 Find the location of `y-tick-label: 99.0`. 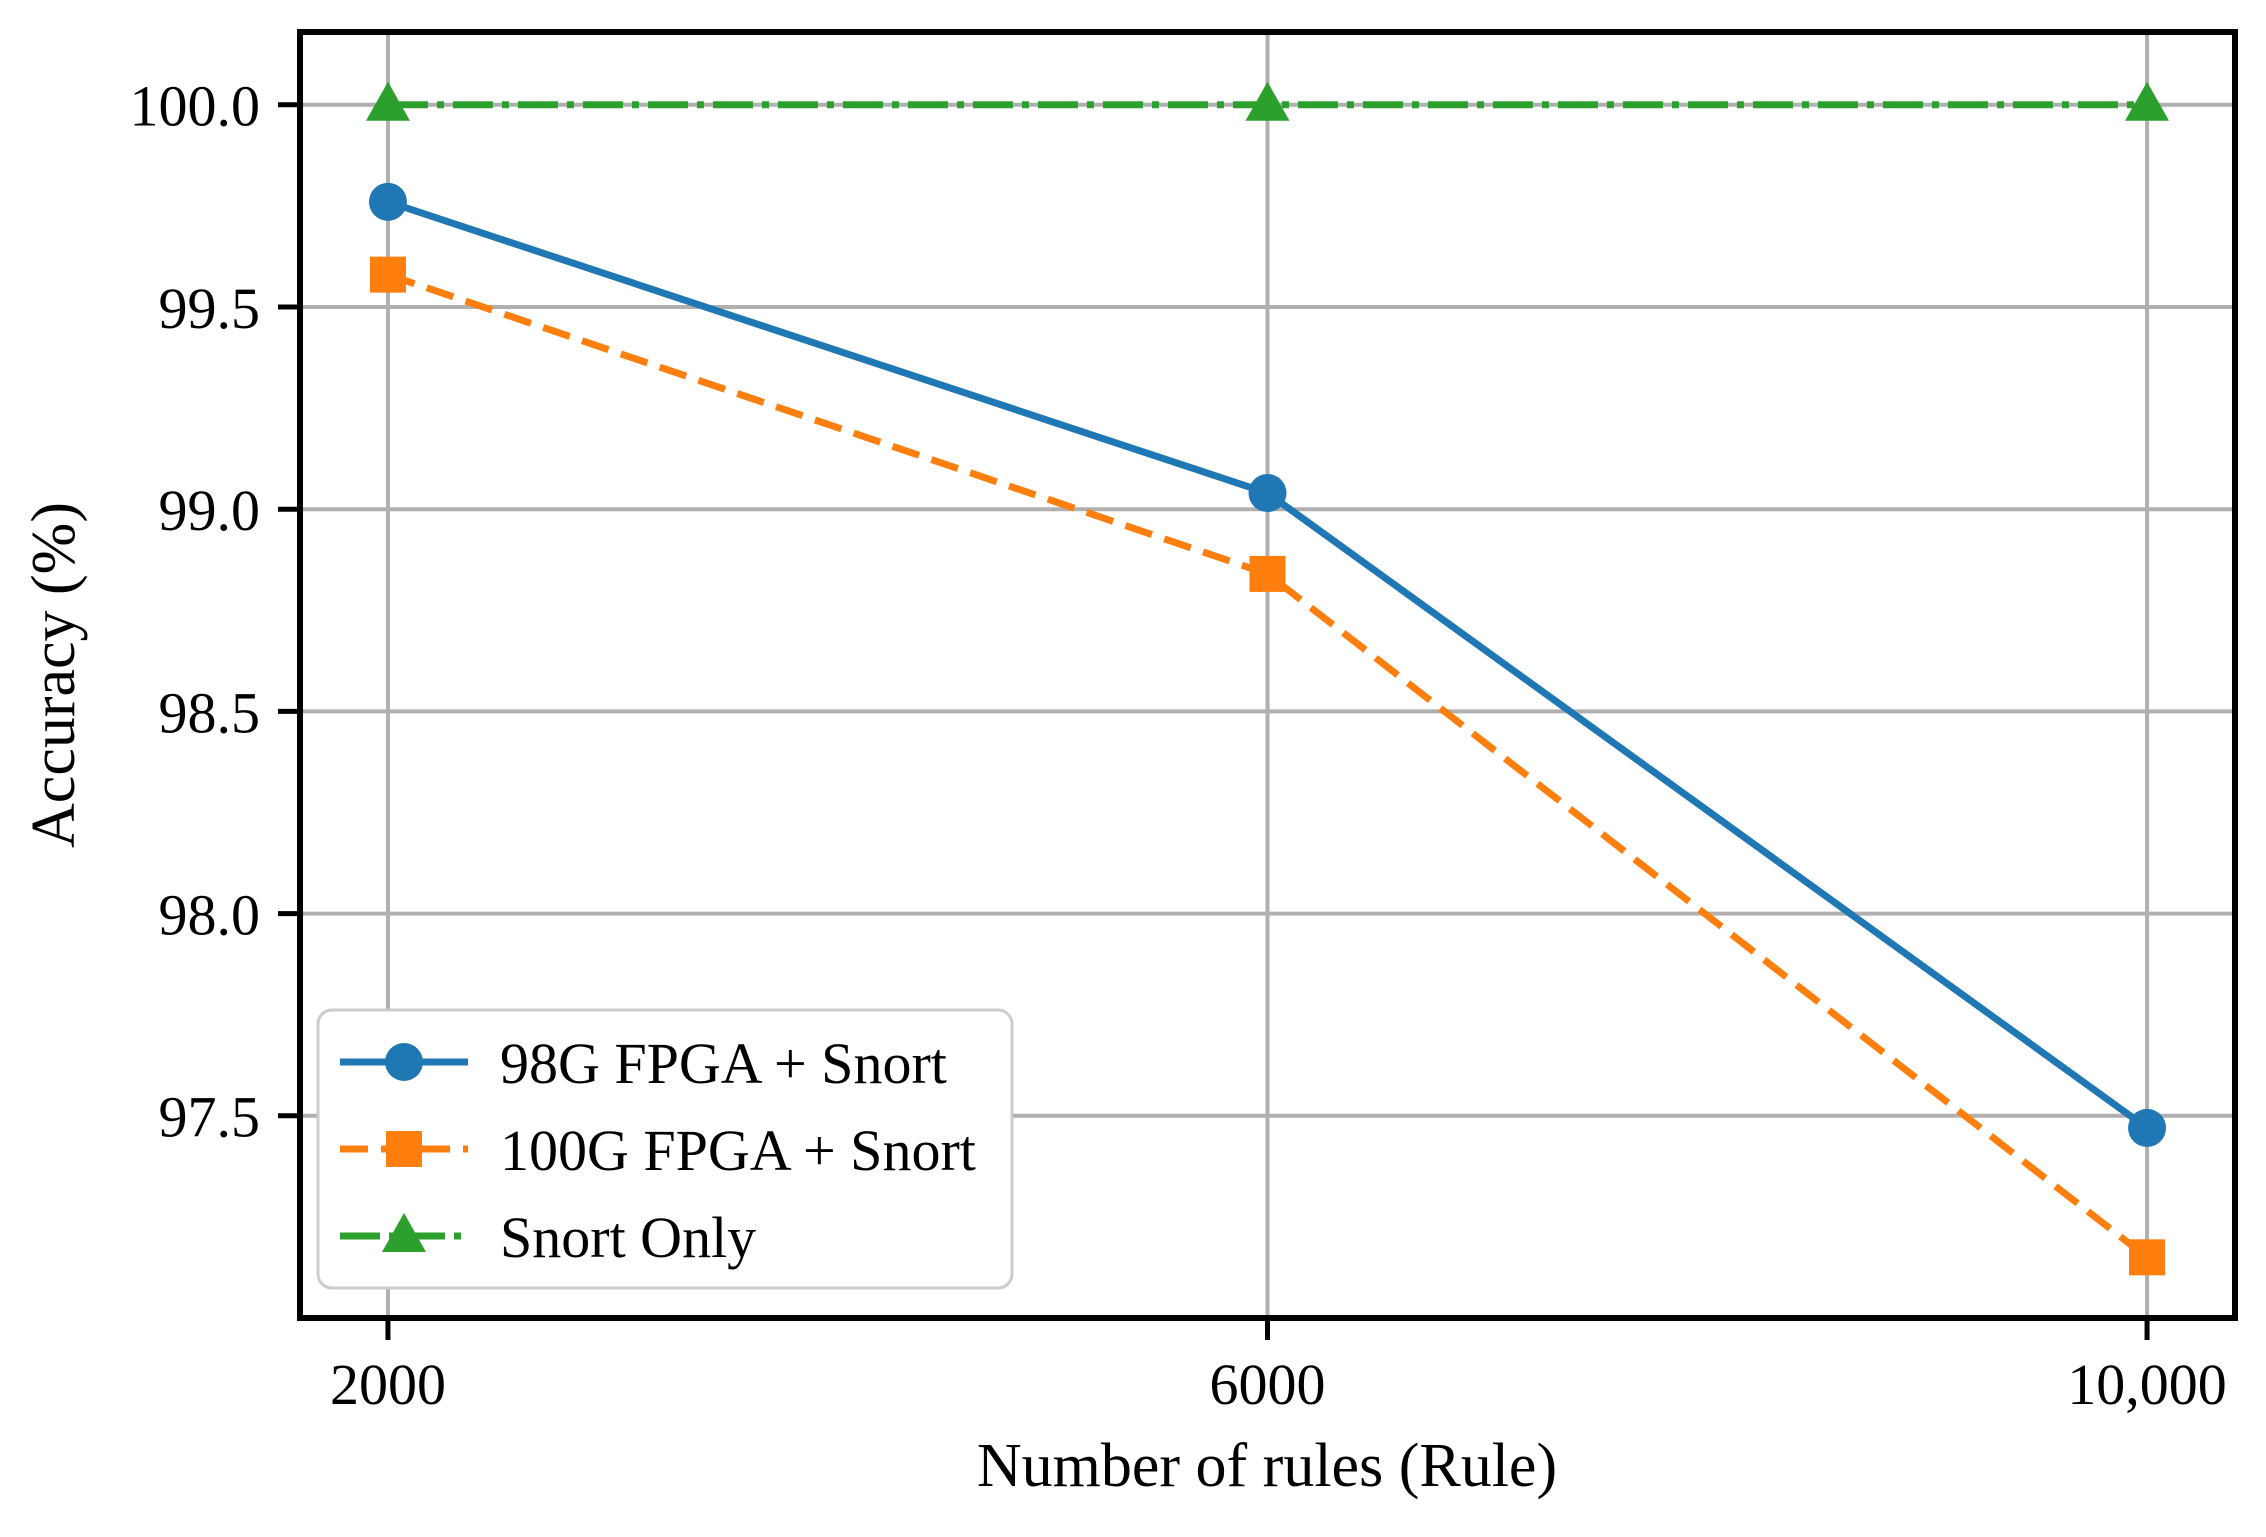

y-tick-label: 99.0 is located at coordinates (210, 510).